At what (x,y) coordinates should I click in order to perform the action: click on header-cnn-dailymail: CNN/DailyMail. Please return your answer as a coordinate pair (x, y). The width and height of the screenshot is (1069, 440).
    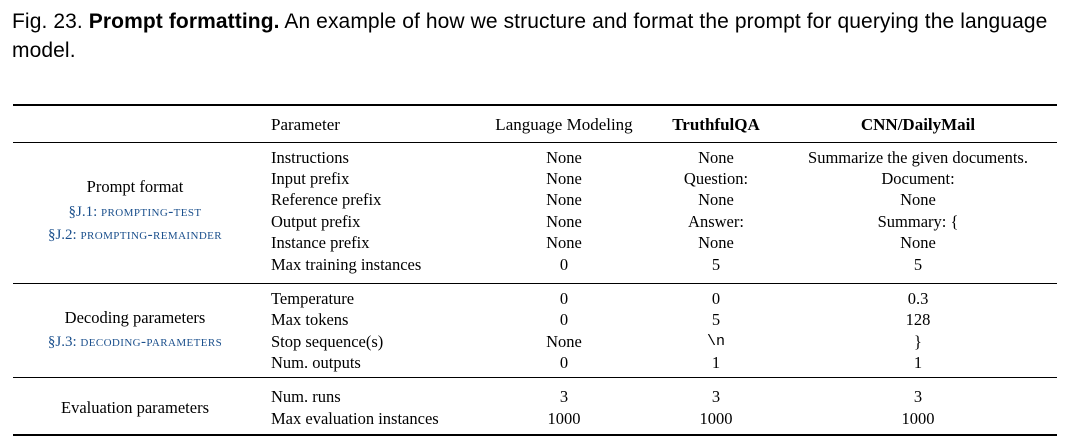
    Looking at the image, I should click on (918, 124).